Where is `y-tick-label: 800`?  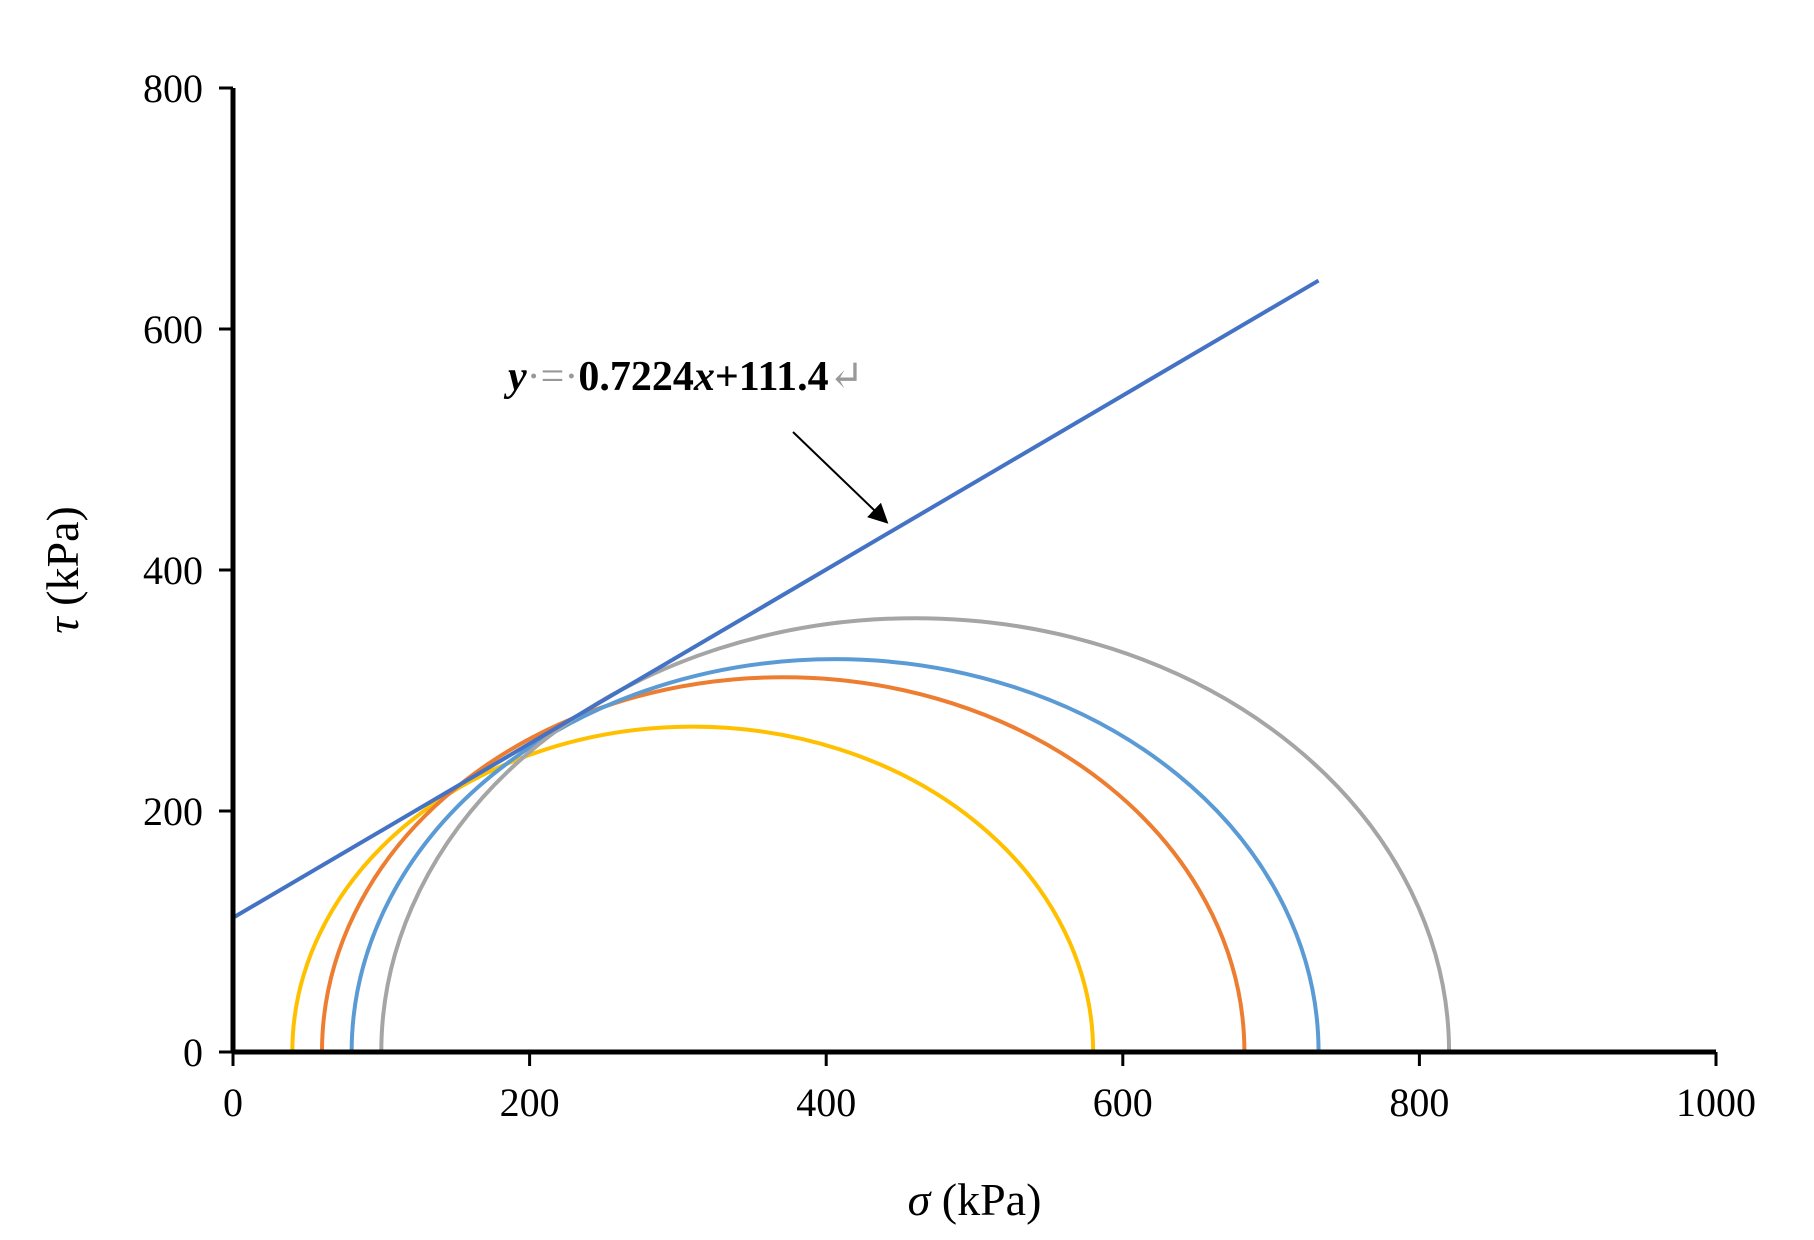 y-tick-label: 800 is located at coordinates (173, 88).